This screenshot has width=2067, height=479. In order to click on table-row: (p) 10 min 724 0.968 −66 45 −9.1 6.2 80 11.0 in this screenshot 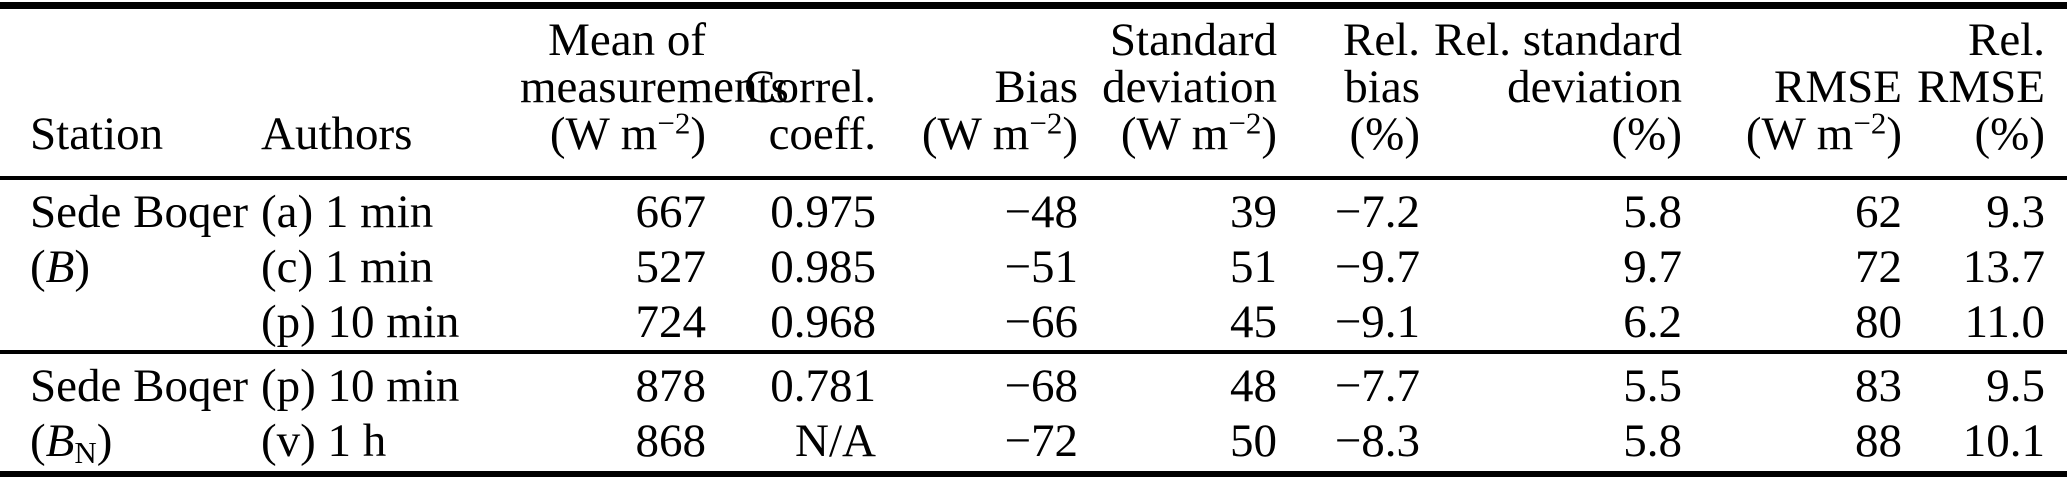, I will do `click(1033, 323)`.